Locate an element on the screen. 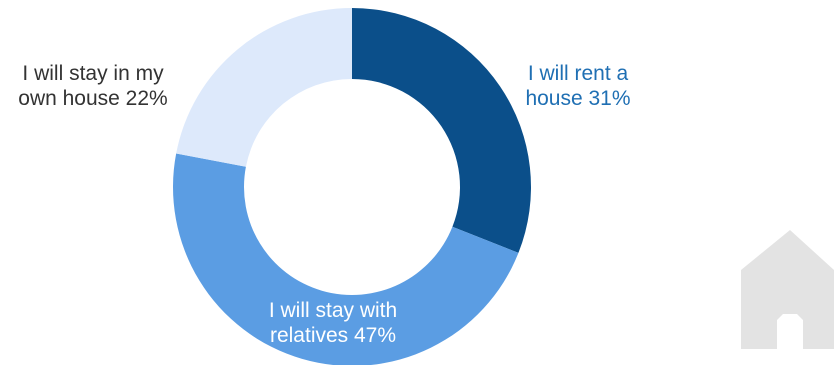  slice-label-line1: I will stay with is located at coordinates (333, 310).